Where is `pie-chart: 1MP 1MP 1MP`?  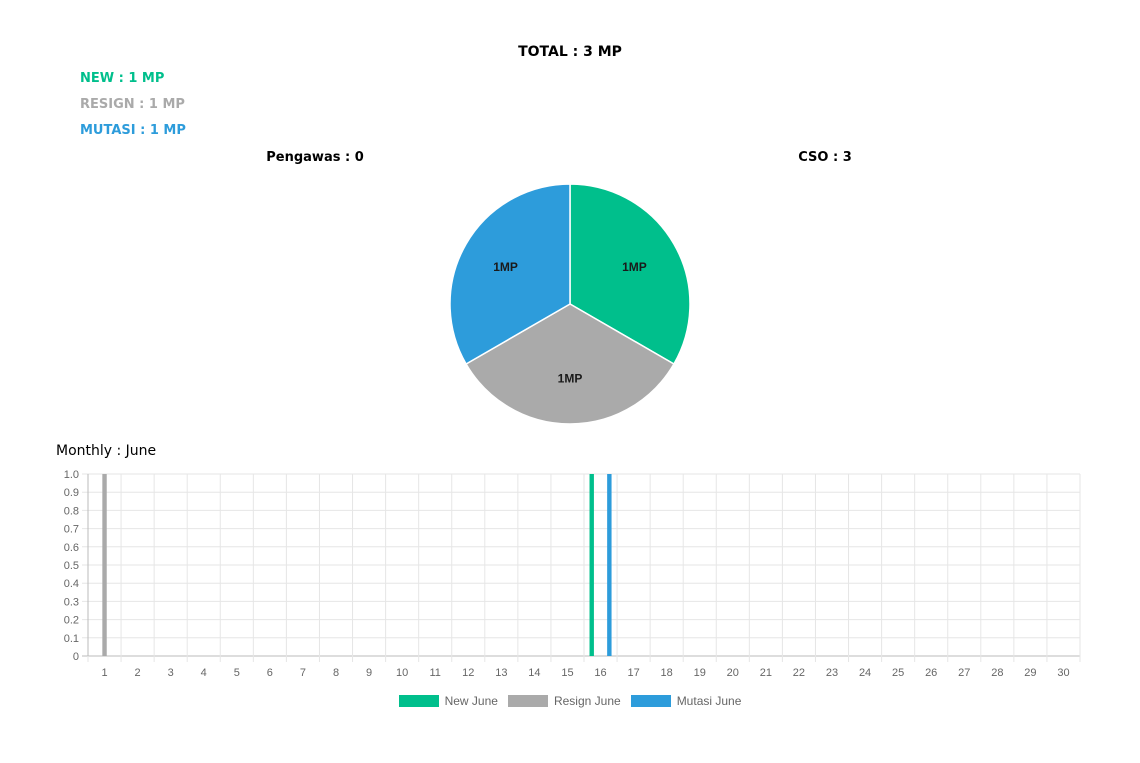
pie-chart: 1MP 1MP 1MP is located at coordinates (570, 304).